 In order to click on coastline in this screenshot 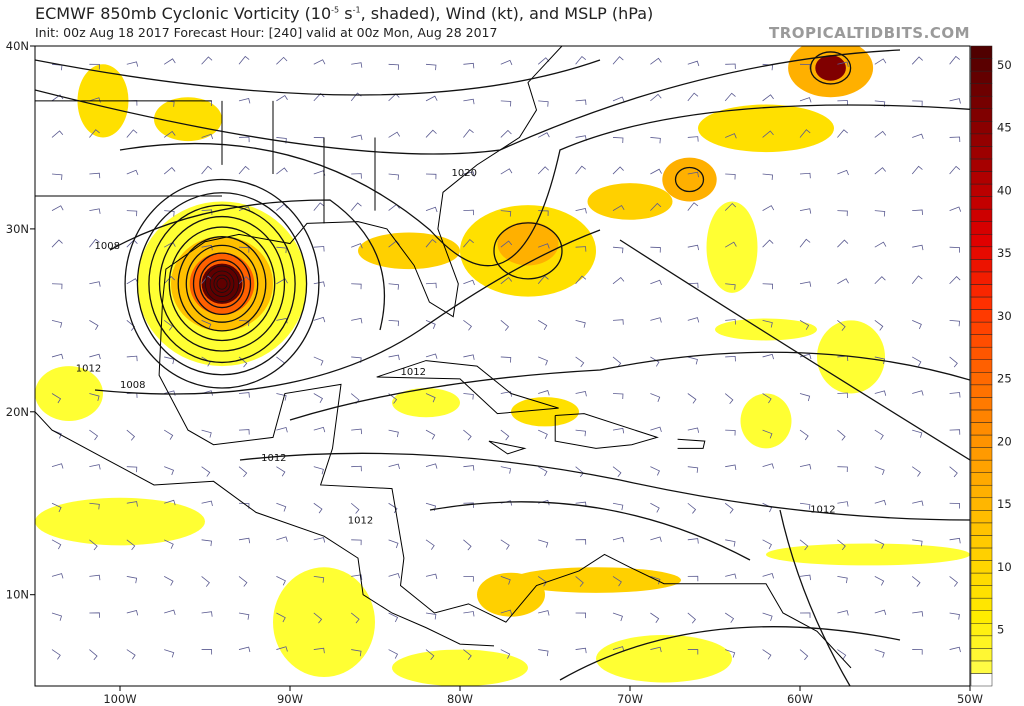, I will do `click(691, 443)`.